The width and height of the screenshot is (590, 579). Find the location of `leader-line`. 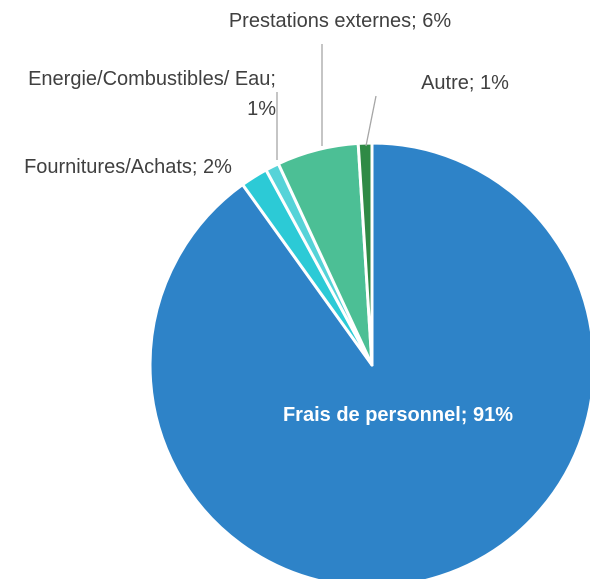

leader-line is located at coordinates (371, 121).